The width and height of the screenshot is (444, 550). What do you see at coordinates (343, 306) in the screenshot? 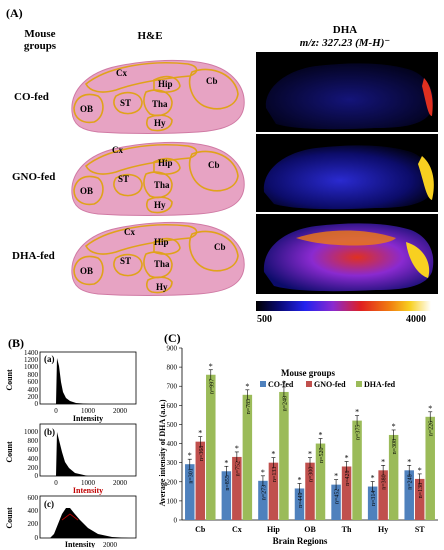
I see `colorbar` at bounding box center [343, 306].